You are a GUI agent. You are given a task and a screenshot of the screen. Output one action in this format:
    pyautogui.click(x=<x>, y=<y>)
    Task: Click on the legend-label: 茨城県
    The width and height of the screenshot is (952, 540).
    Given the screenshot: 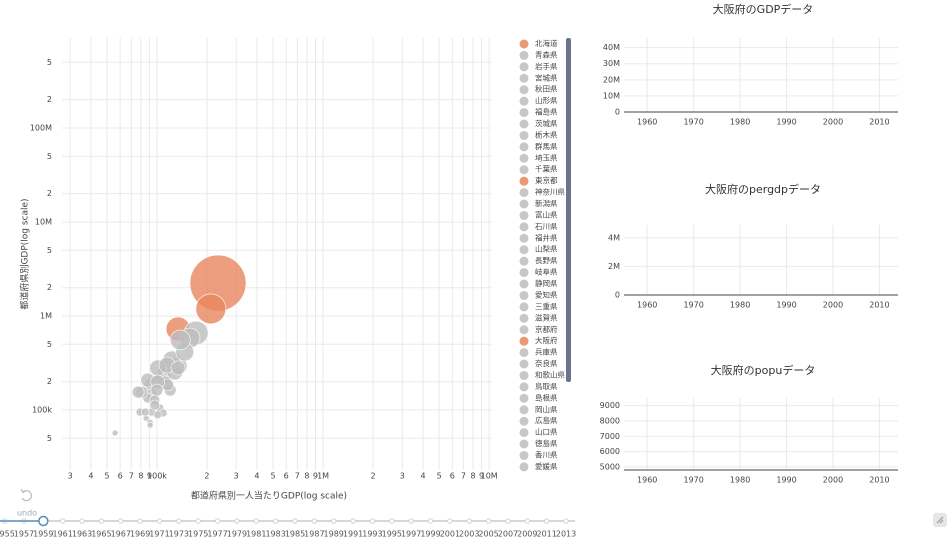 What is the action you would take?
    pyautogui.click(x=546, y=123)
    